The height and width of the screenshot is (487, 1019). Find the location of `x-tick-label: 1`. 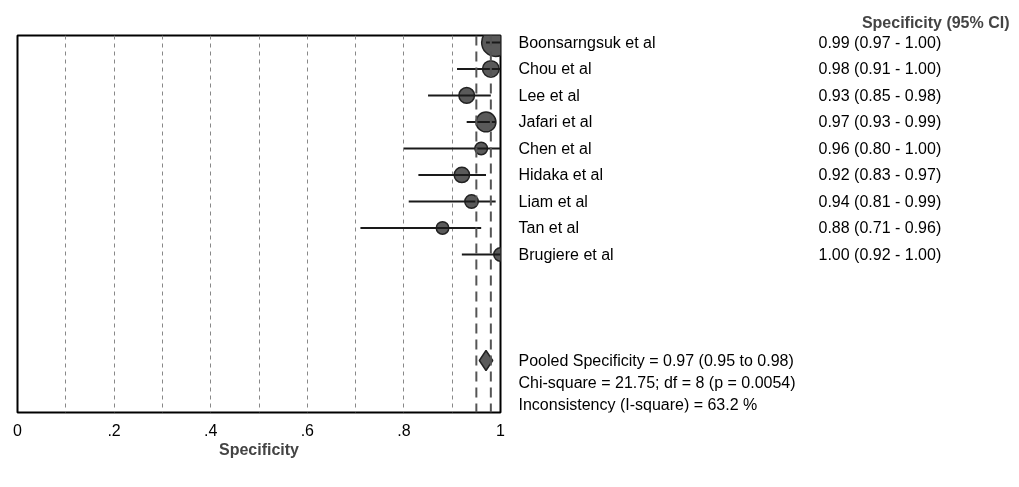

x-tick-label: 1 is located at coordinates (501, 430).